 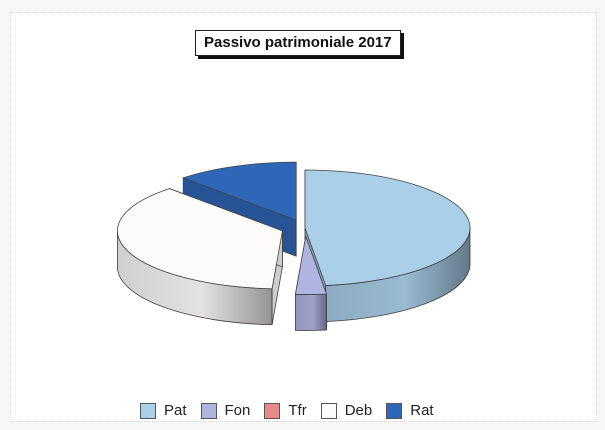 I want to click on legend-label: Rat, so click(x=422, y=410).